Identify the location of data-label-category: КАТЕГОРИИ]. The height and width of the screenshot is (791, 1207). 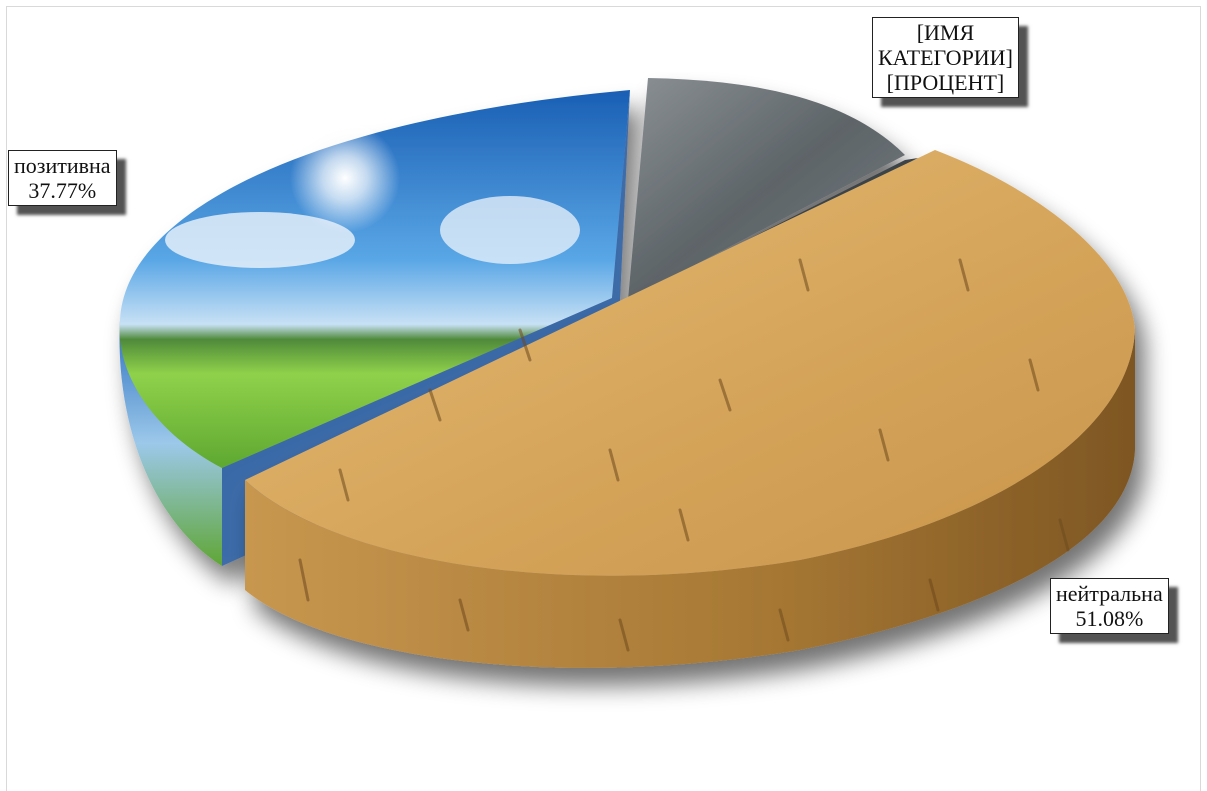
(945, 57).